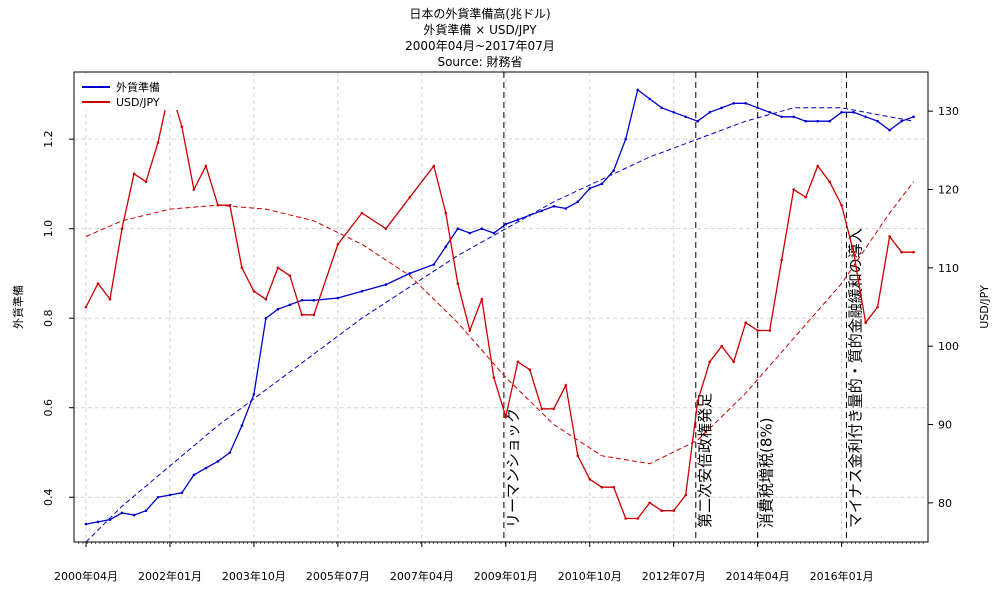 The image size is (1000, 600). What do you see at coordinates (674, 576) in the screenshot?
I see `x-tick-label: 2012年07月` at bounding box center [674, 576].